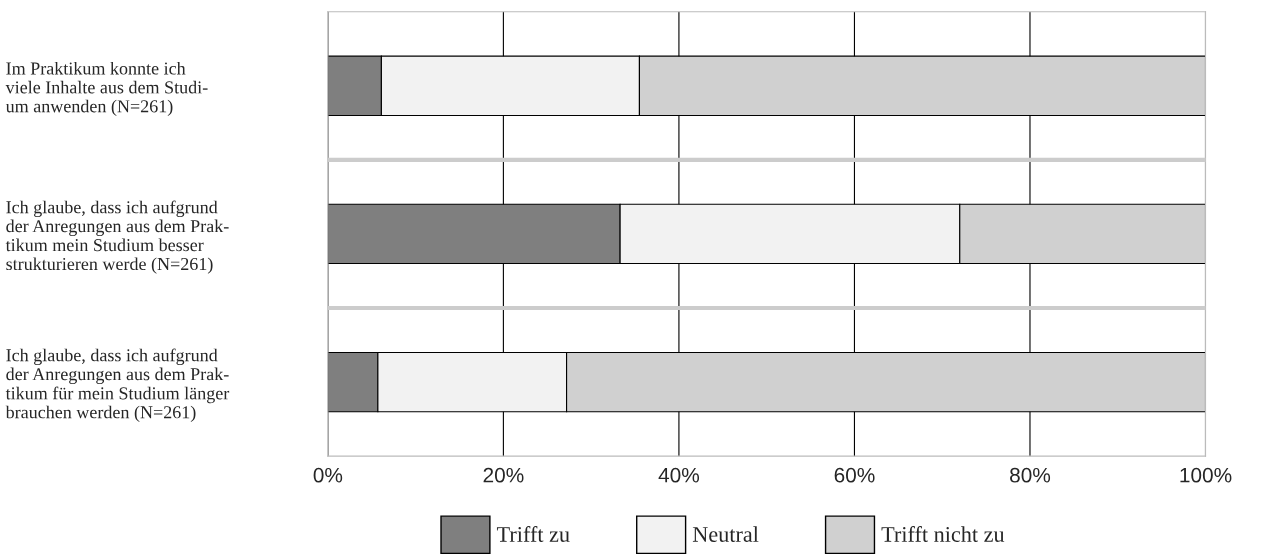 This screenshot has height=559, width=1261. What do you see at coordinates (854, 475) in the screenshot?
I see `x-tick-label: 60%` at bounding box center [854, 475].